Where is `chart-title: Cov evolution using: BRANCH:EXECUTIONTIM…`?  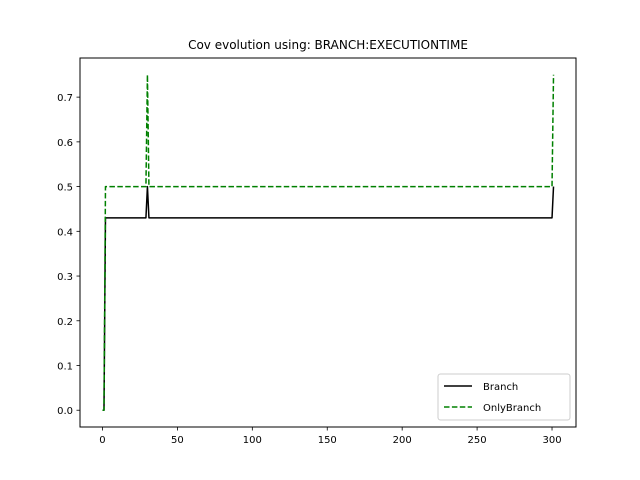
chart-title: Cov evolution using: BRANCH:EXECUTIONTIM… is located at coordinates (328, 45).